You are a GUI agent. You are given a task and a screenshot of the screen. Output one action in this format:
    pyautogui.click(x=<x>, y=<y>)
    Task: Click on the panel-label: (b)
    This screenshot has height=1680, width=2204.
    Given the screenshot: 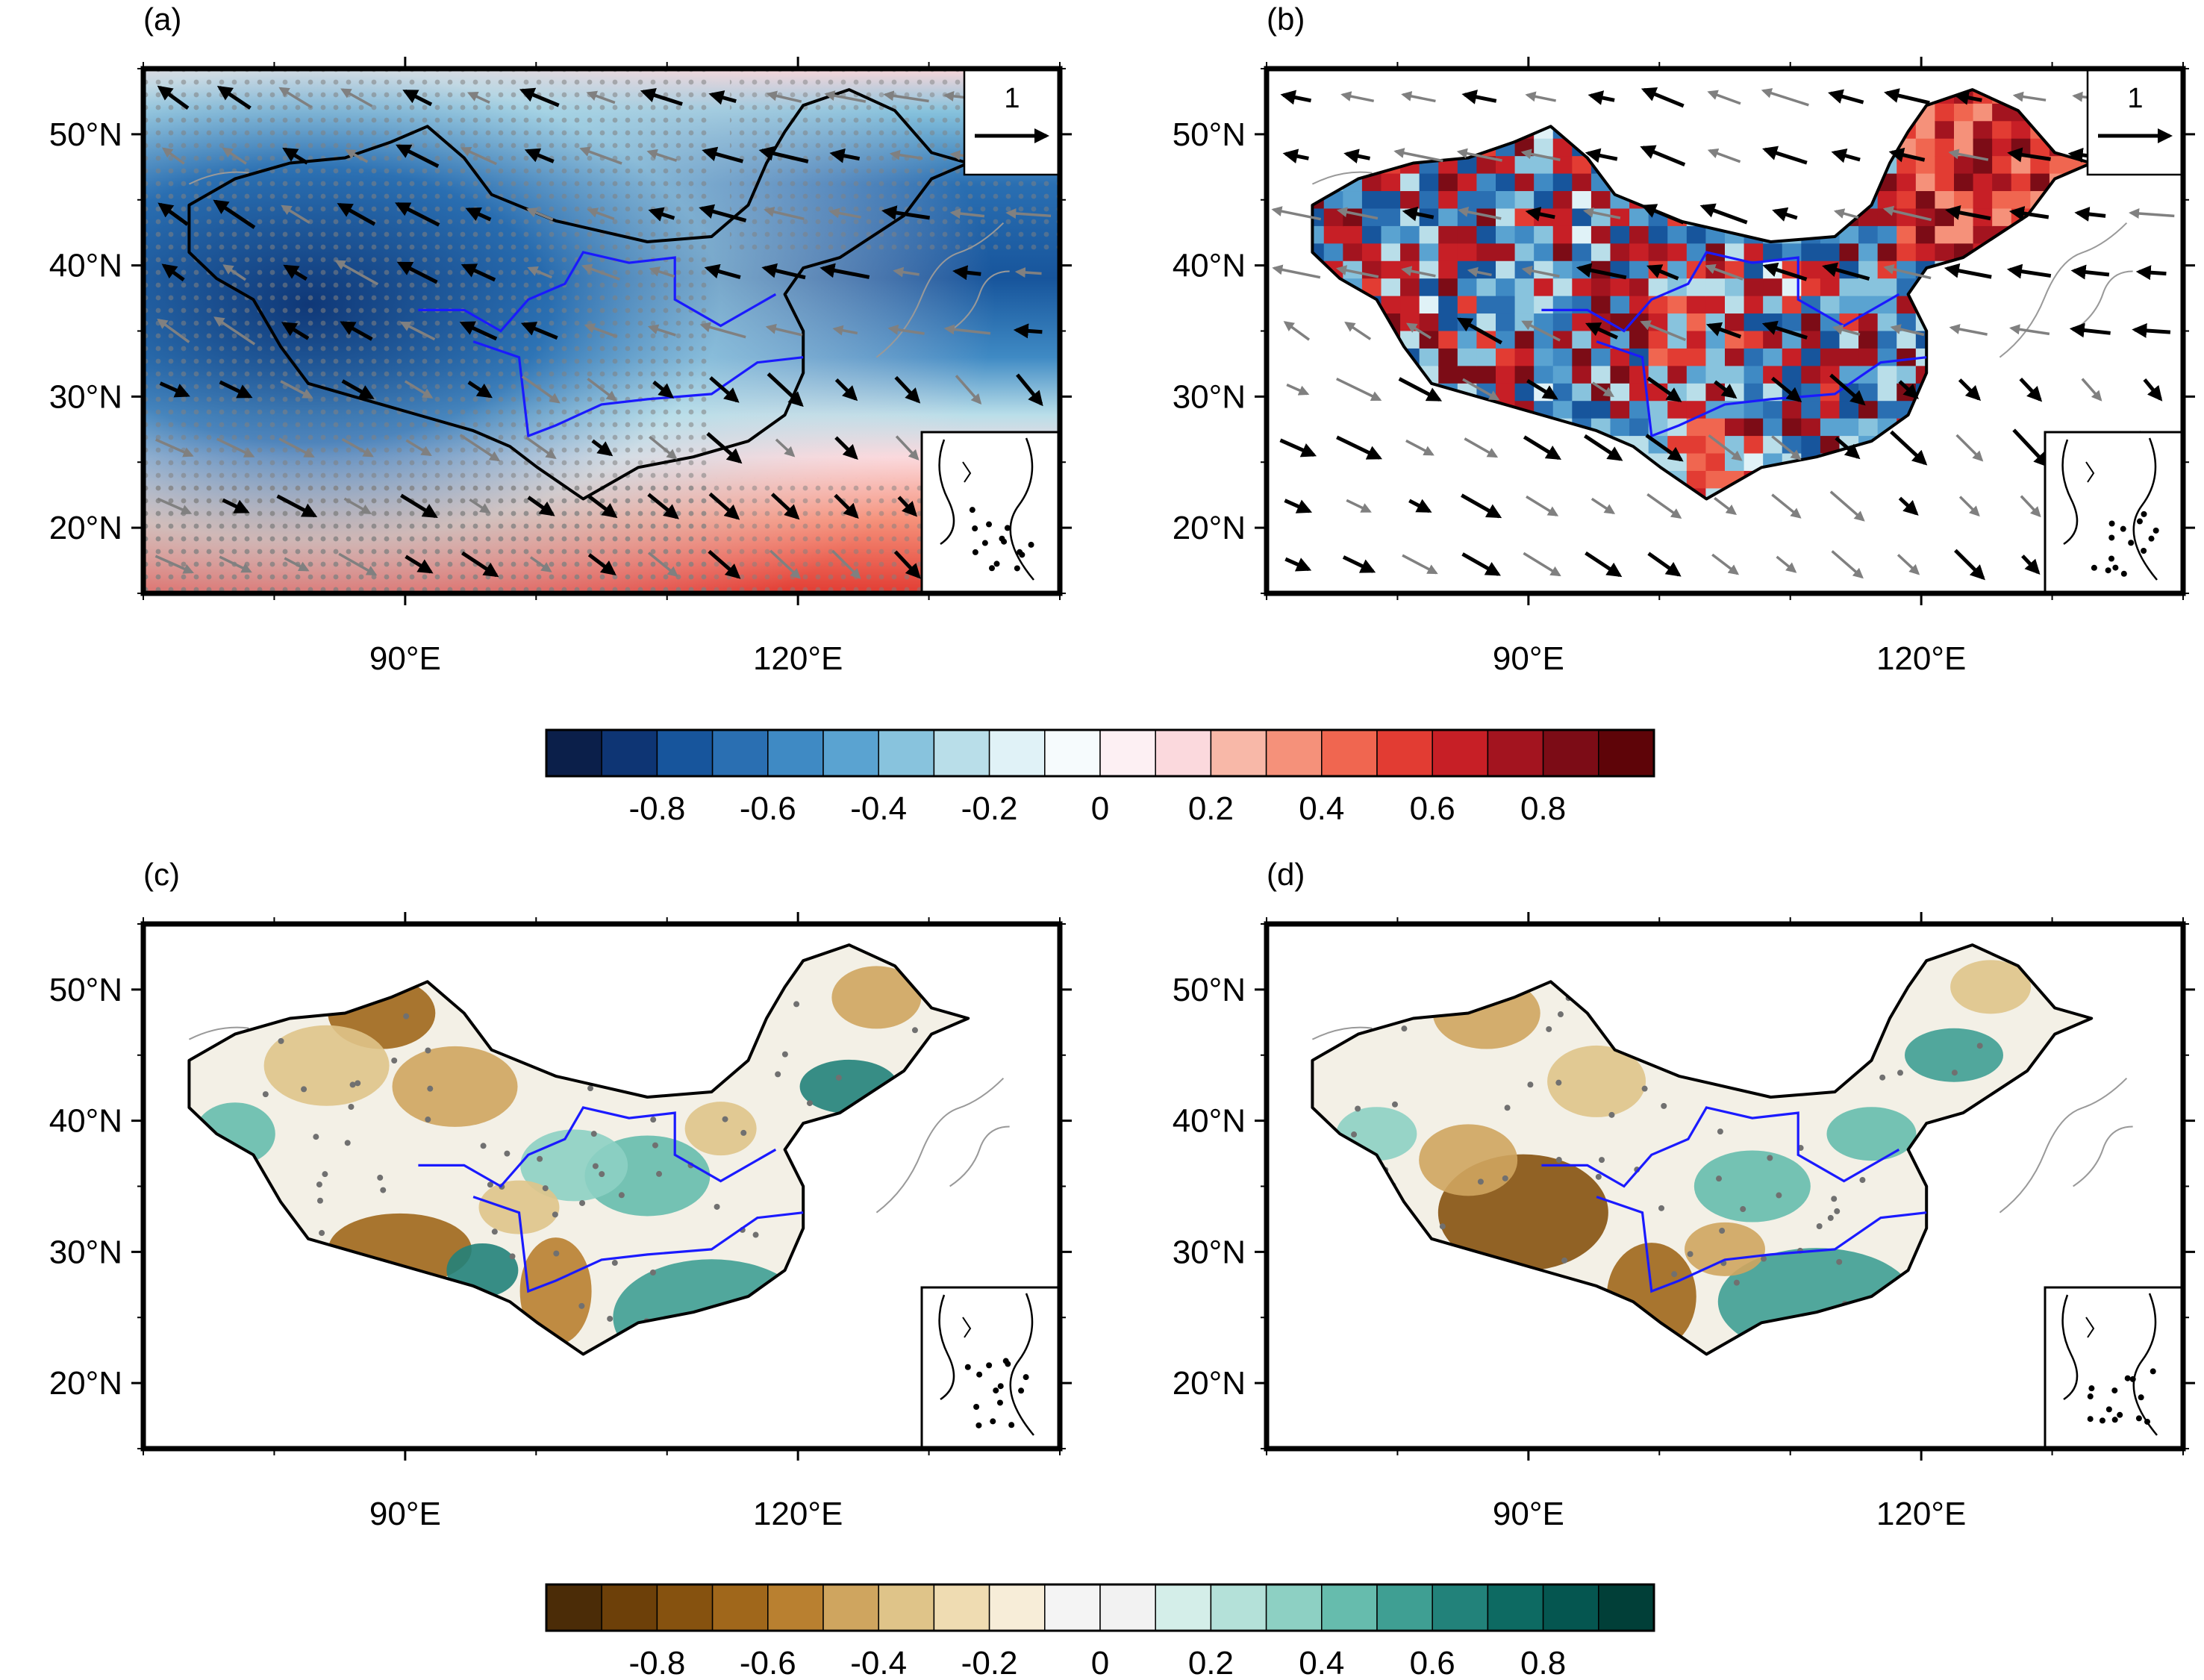 What is the action you would take?
    pyautogui.click(x=1286, y=19)
    